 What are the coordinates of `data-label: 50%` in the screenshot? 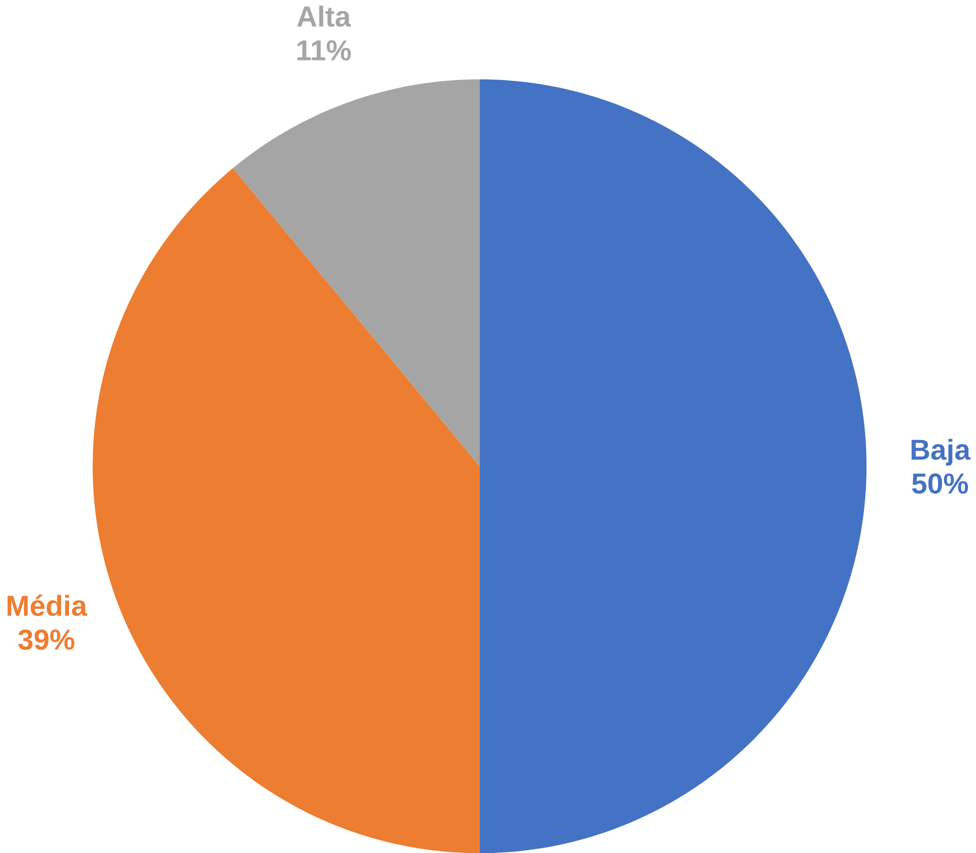 It's located at (940, 483).